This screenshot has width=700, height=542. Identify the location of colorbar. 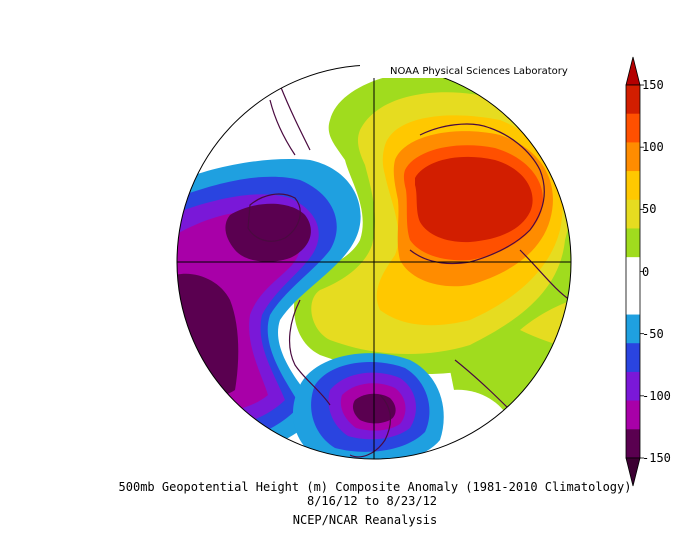
(634, 271).